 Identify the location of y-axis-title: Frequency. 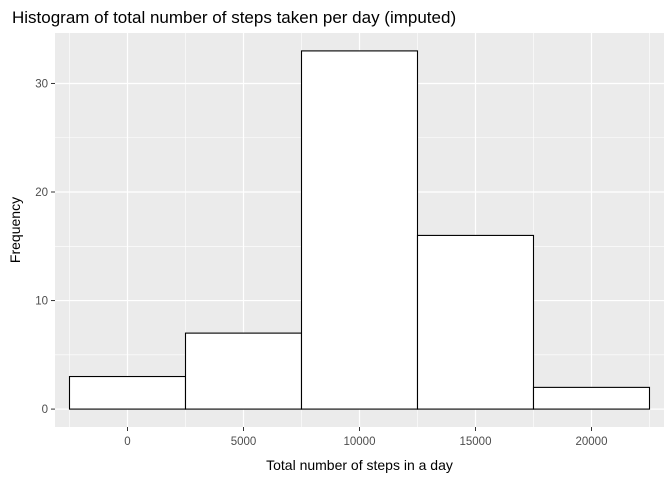
(15, 230).